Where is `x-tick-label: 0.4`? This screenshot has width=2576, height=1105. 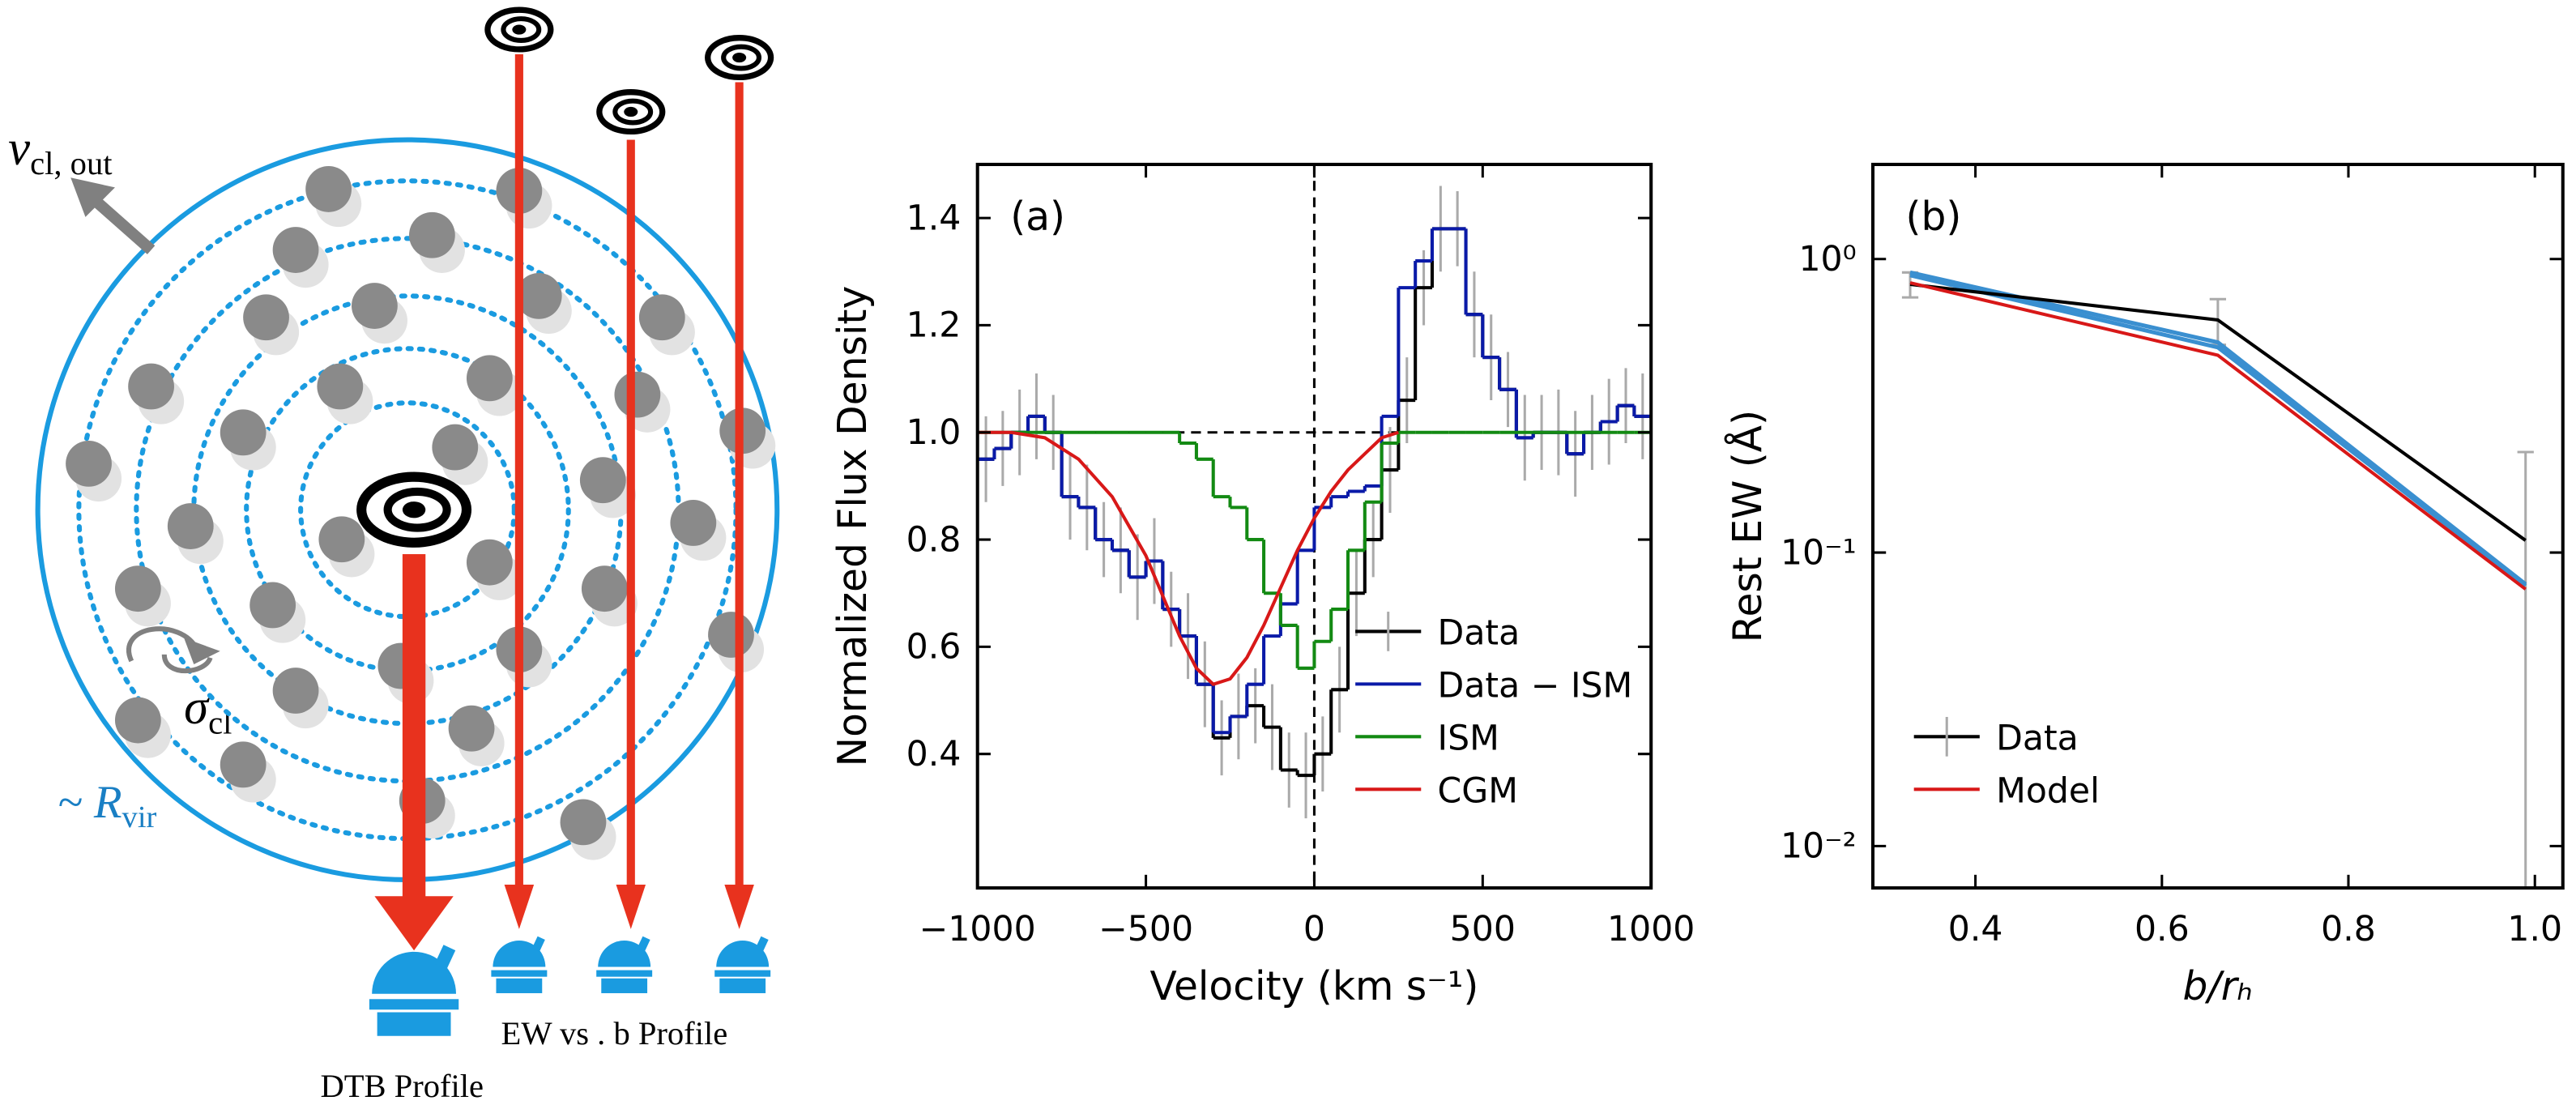
x-tick-label: 0.4 is located at coordinates (1975, 929).